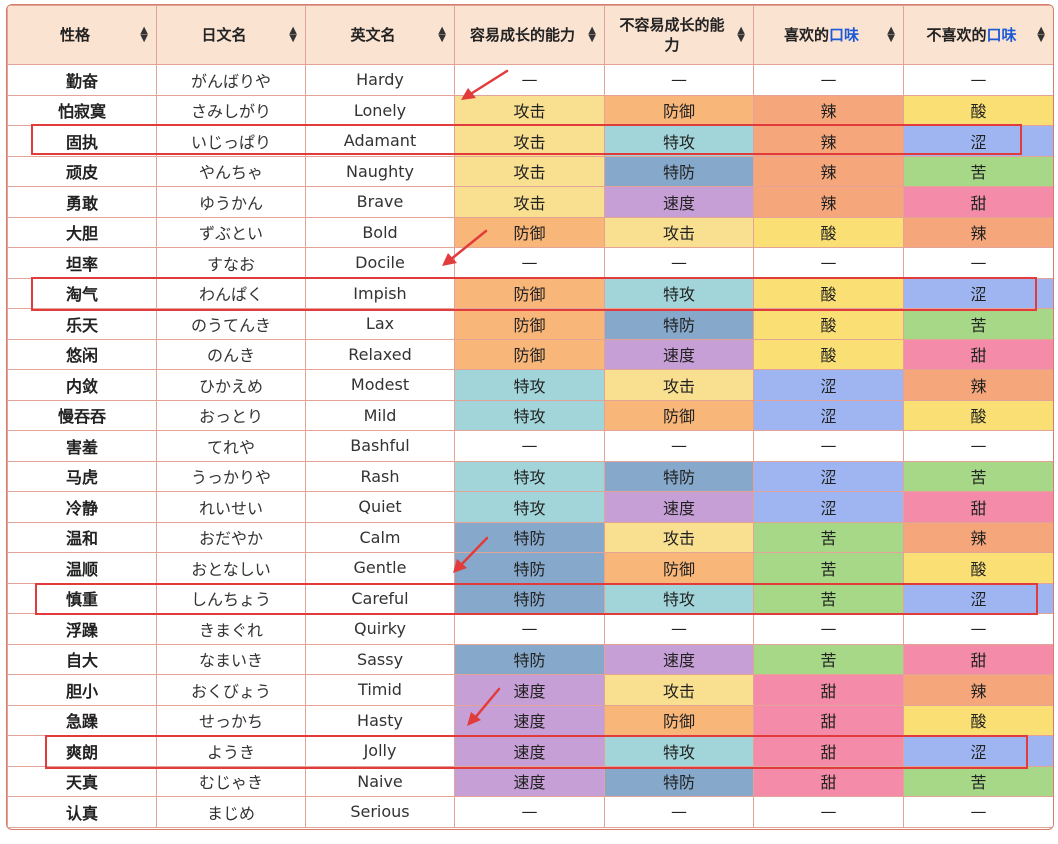 The image size is (1058, 844). What do you see at coordinates (530, 202) in the screenshot?
I see `table-row: 勇敢 ゆうかん Brave 攻击 速度辣甜` at bounding box center [530, 202].